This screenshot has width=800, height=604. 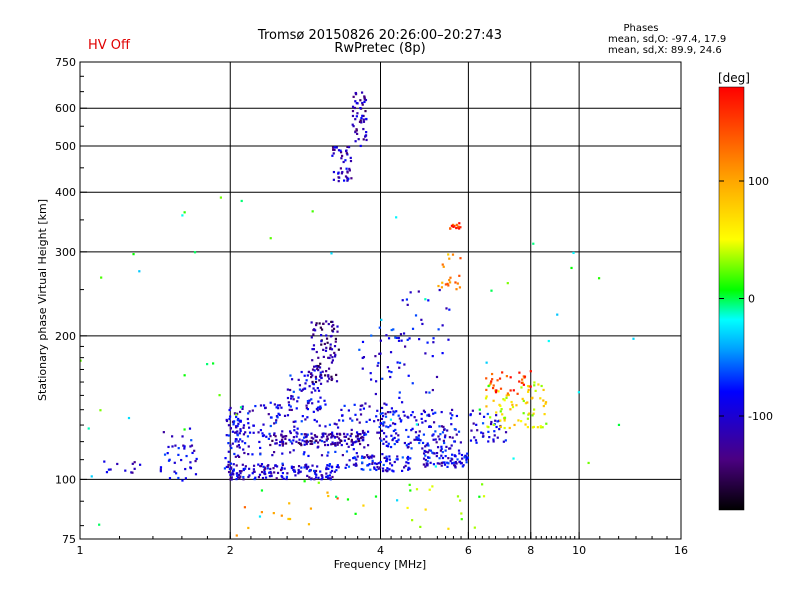 I want to click on y-tick-label: 600, so click(x=65, y=108).